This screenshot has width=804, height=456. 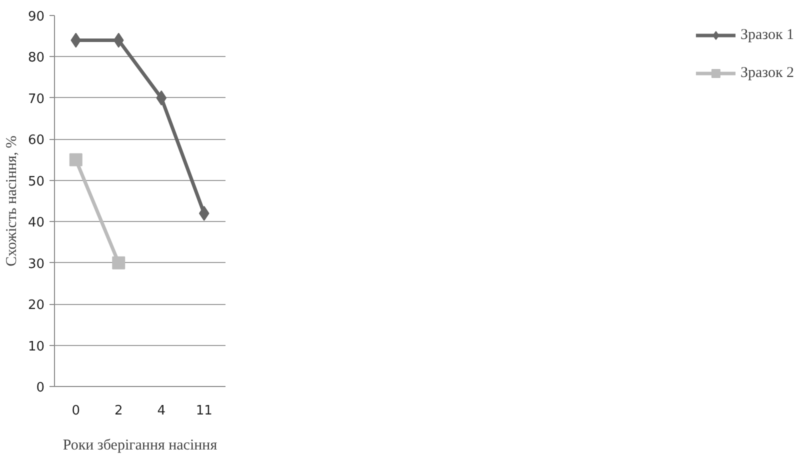 I want to click on x-tick-label: 0, so click(x=76, y=411).